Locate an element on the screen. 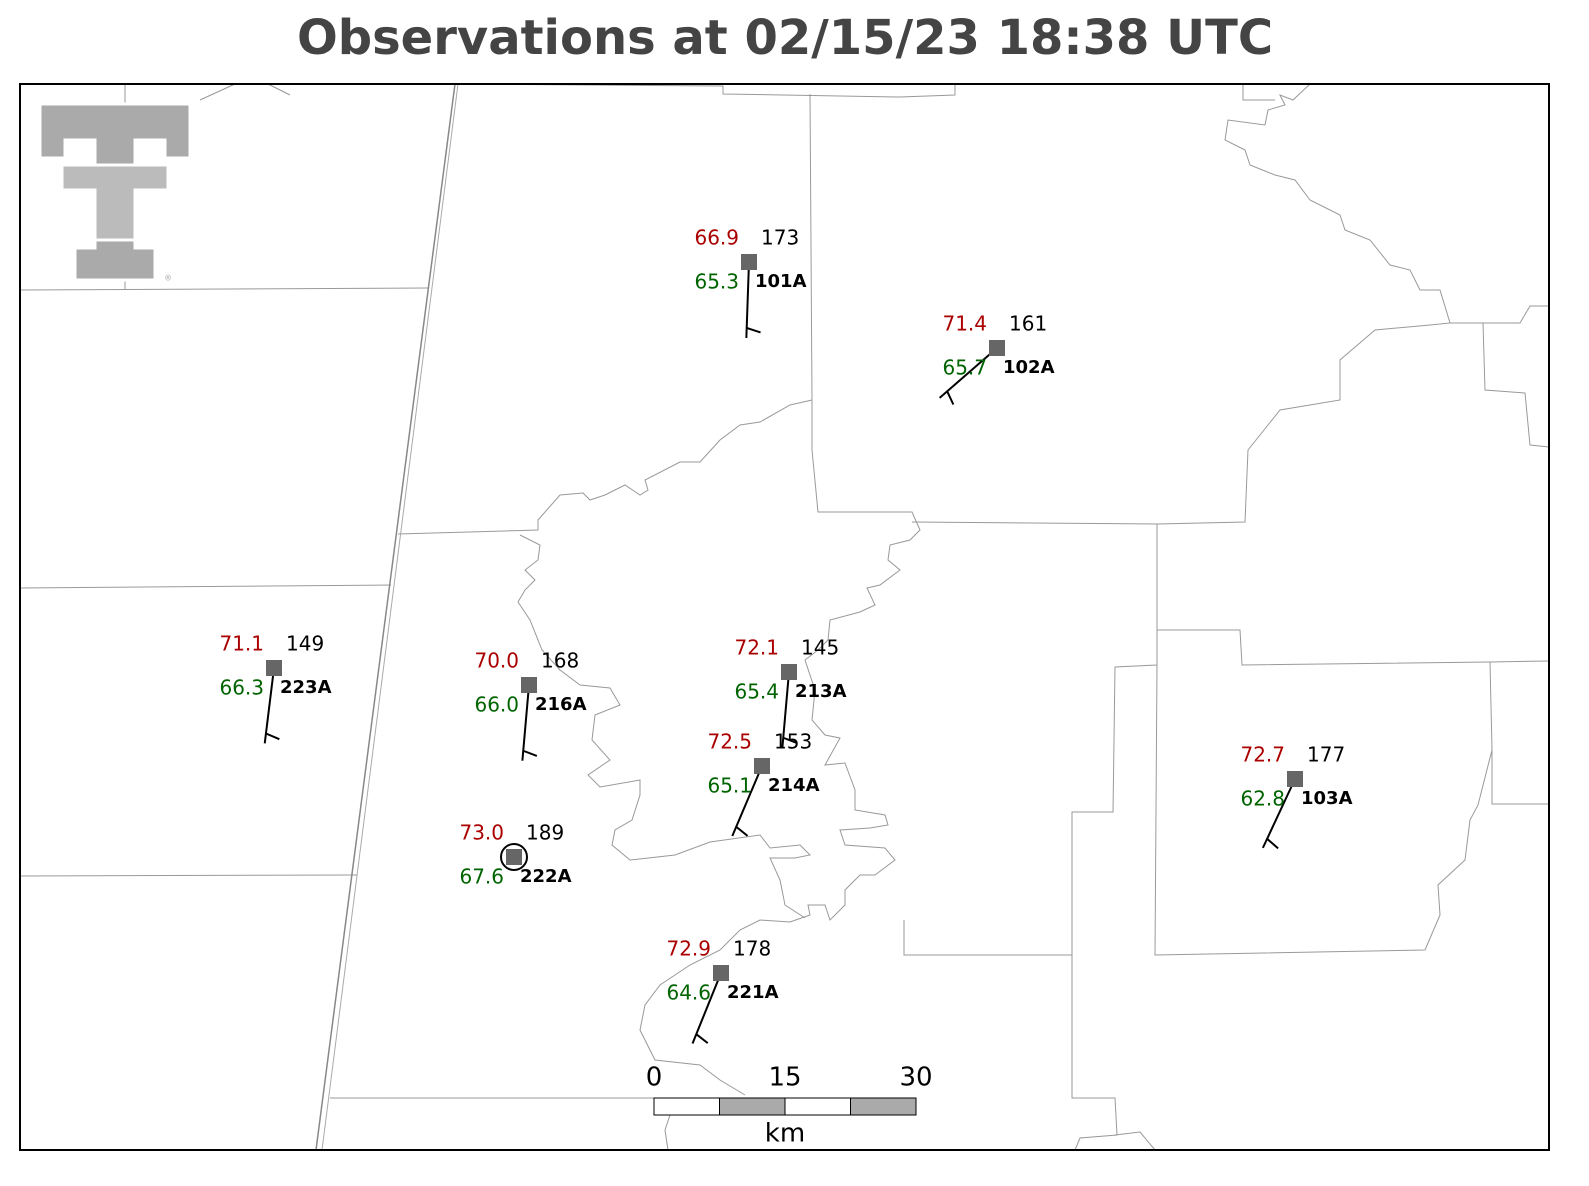 The width and height of the screenshot is (1589, 1186). dewpoint: 62.8 is located at coordinates (1262, 799).